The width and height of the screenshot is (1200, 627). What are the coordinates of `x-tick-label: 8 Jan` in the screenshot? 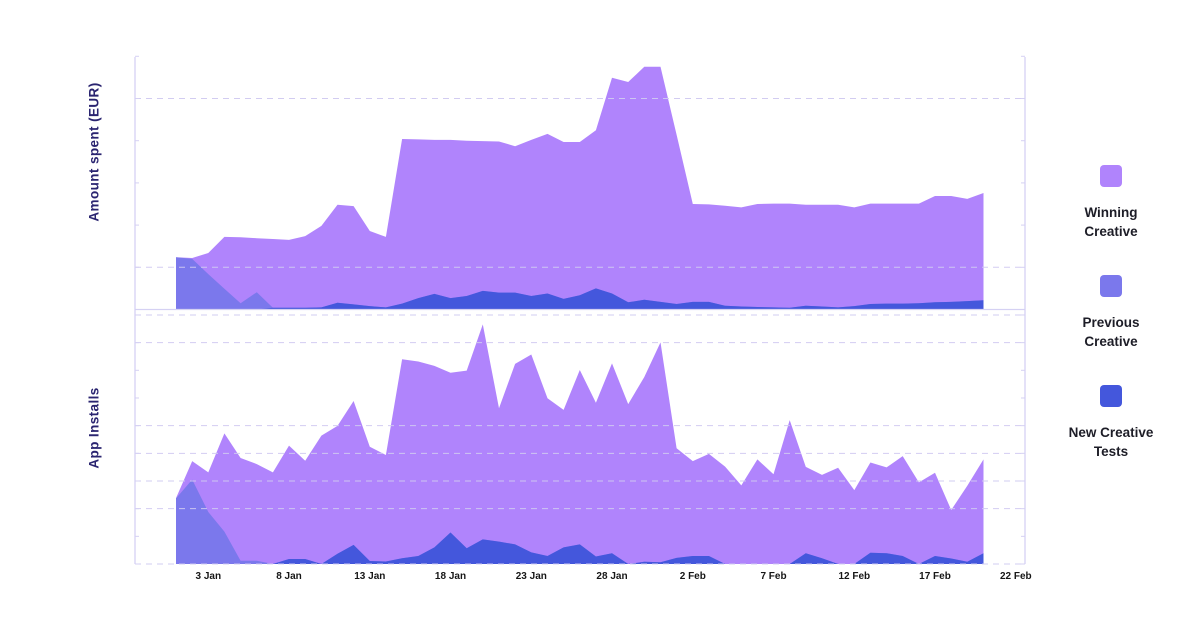 It's located at (289, 576).